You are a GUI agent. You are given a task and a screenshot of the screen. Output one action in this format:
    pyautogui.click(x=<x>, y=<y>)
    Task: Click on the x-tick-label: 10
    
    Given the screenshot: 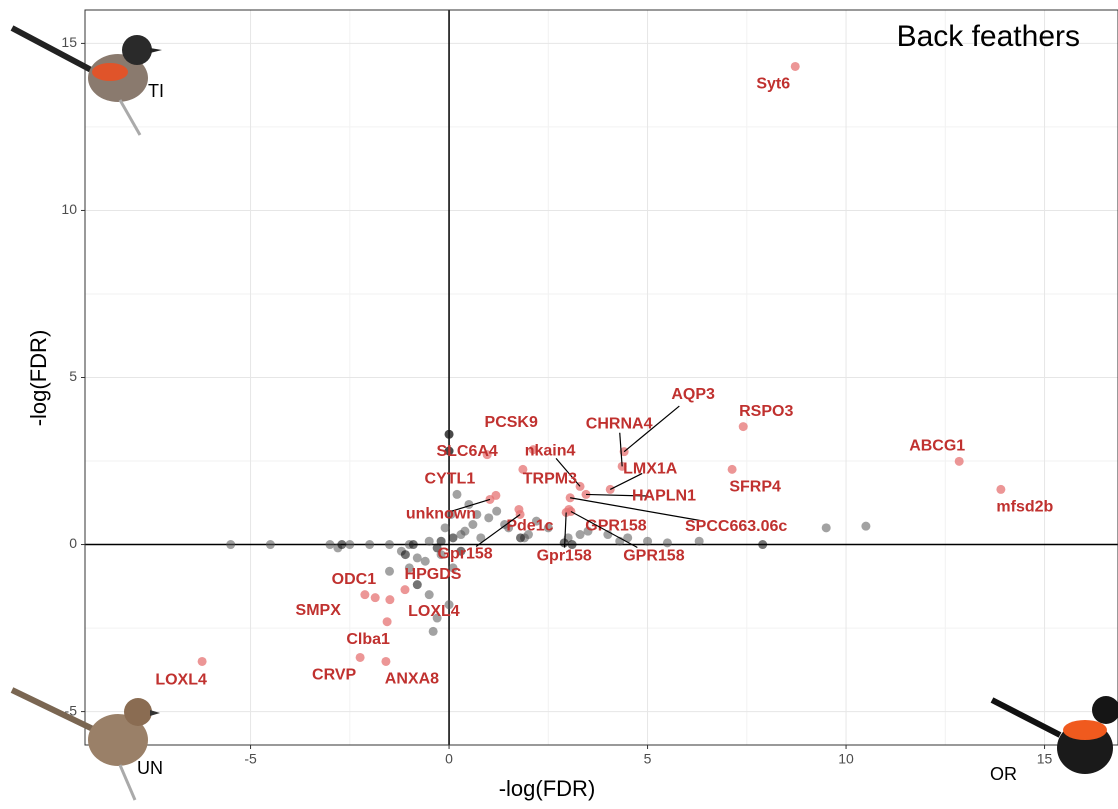 What is the action you would take?
    pyautogui.click(x=846, y=759)
    